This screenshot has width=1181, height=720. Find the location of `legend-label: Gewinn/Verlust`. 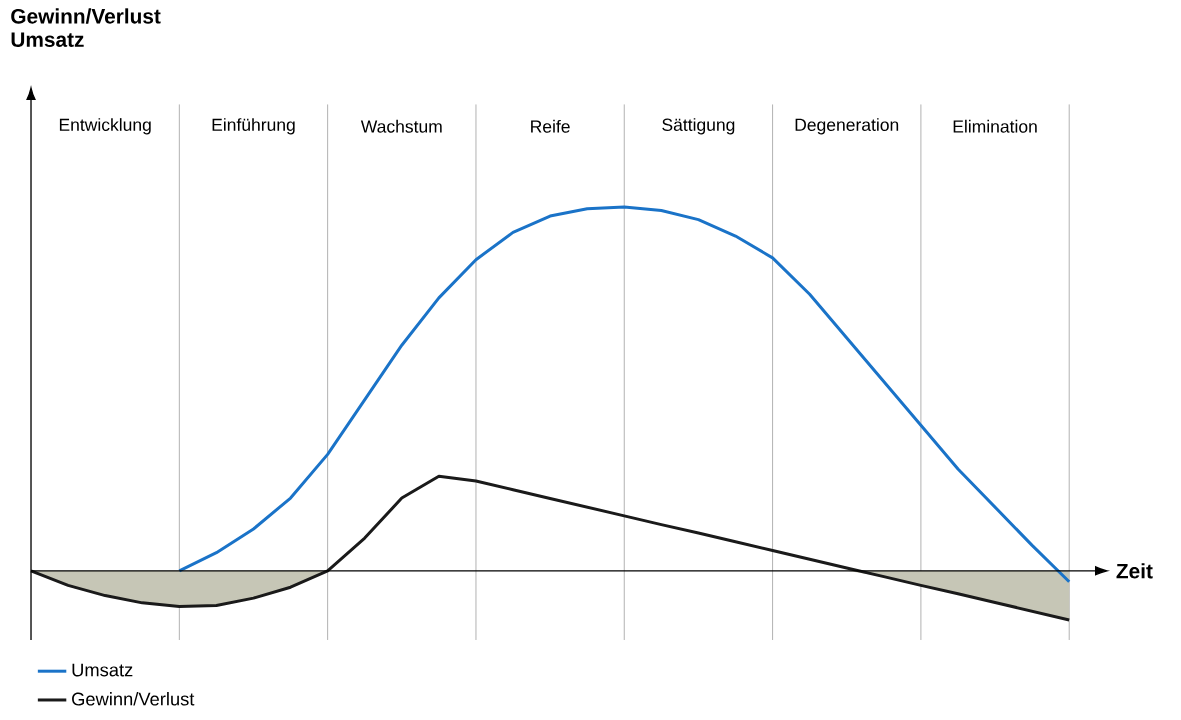

legend-label: Gewinn/Verlust is located at coordinates (133, 699).